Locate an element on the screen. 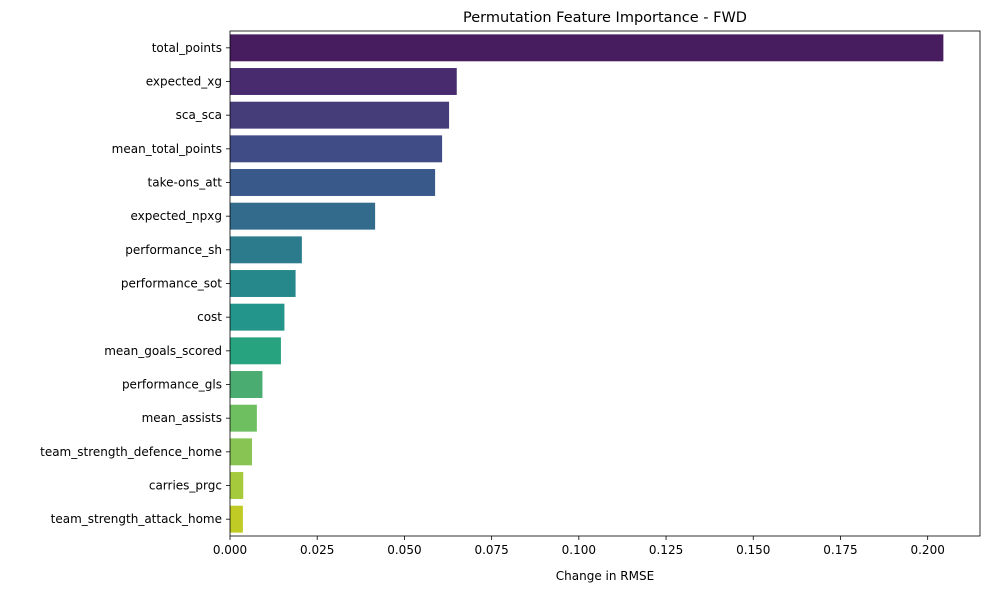 The image size is (990, 590). y-tick-label: take-ons_att is located at coordinates (185, 183).